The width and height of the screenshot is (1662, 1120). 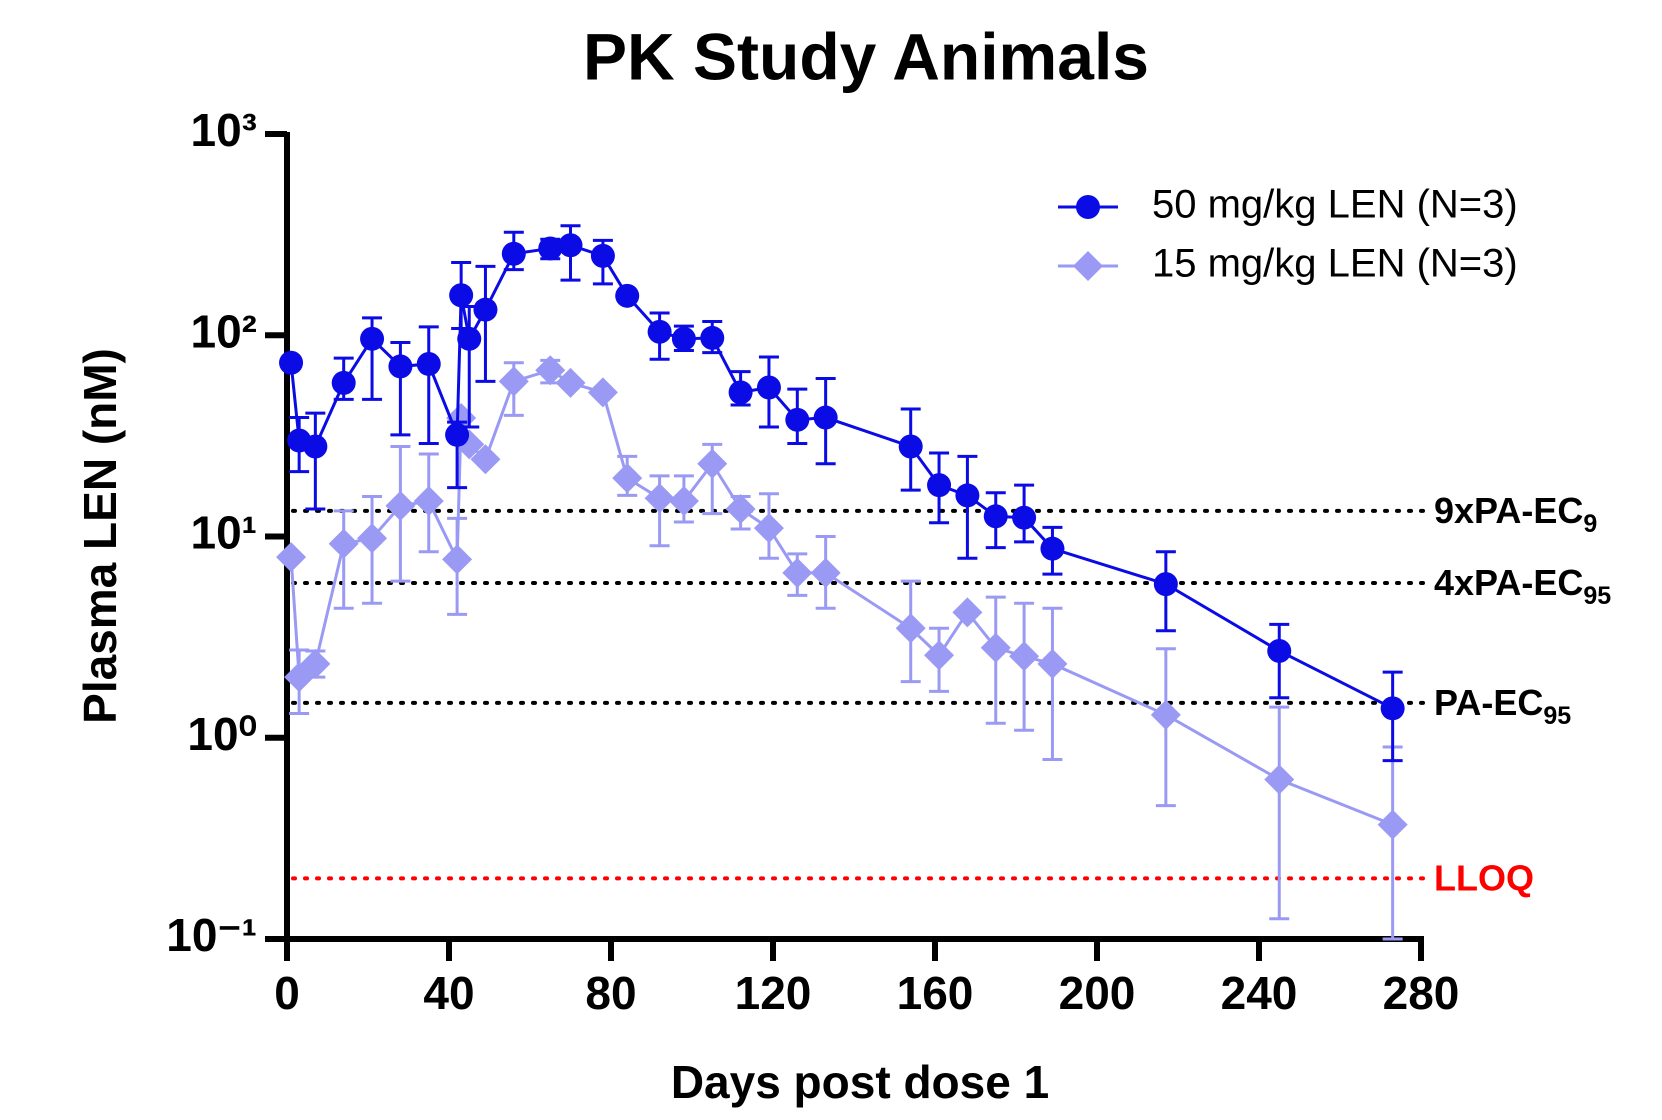 What do you see at coordinates (1488, 701) in the screenshot?
I see `reference-label-text: PA-EC` at bounding box center [1488, 701].